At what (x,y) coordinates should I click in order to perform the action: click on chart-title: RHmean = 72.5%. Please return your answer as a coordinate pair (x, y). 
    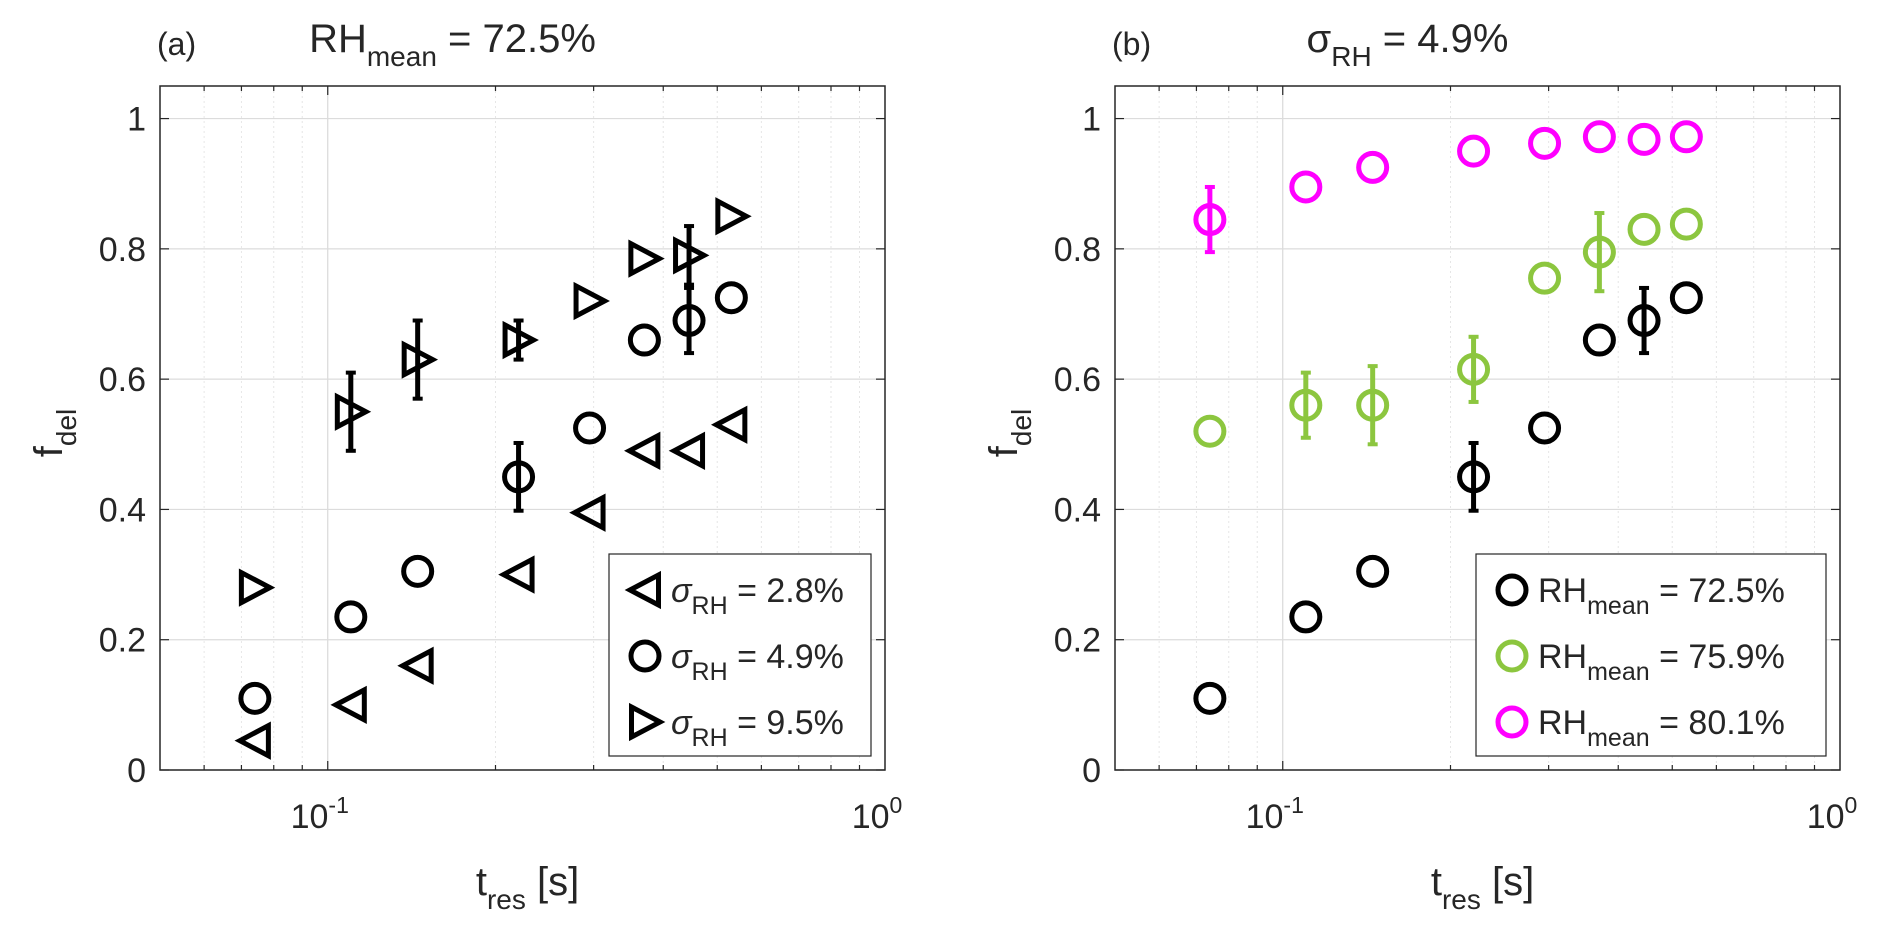
    Looking at the image, I should click on (452, 44).